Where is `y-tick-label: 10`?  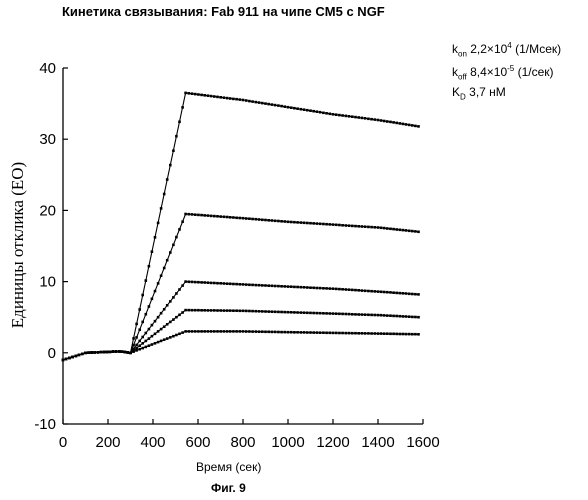
y-tick-label: 10 is located at coordinates (47, 282).